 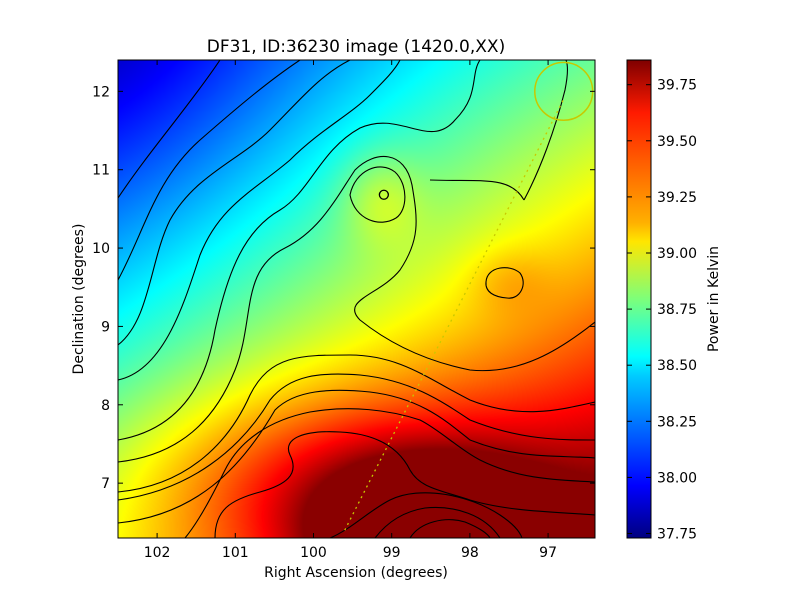 What do you see at coordinates (677, 535) in the screenshot?
I see `colorbar-tick-label-0: 37.75` at bounding box center [677, 535].